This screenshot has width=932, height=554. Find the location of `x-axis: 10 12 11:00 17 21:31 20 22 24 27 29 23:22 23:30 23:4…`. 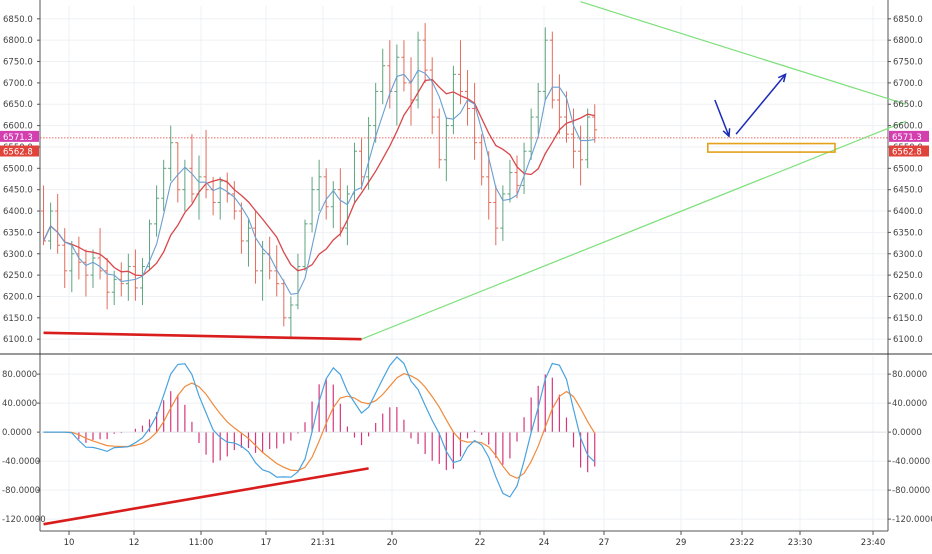

x-axis: 10 12 11:00 17 21:31 20 22 24 27 29 23:22 23:30 23:4… is located at coordinates (475, 539).